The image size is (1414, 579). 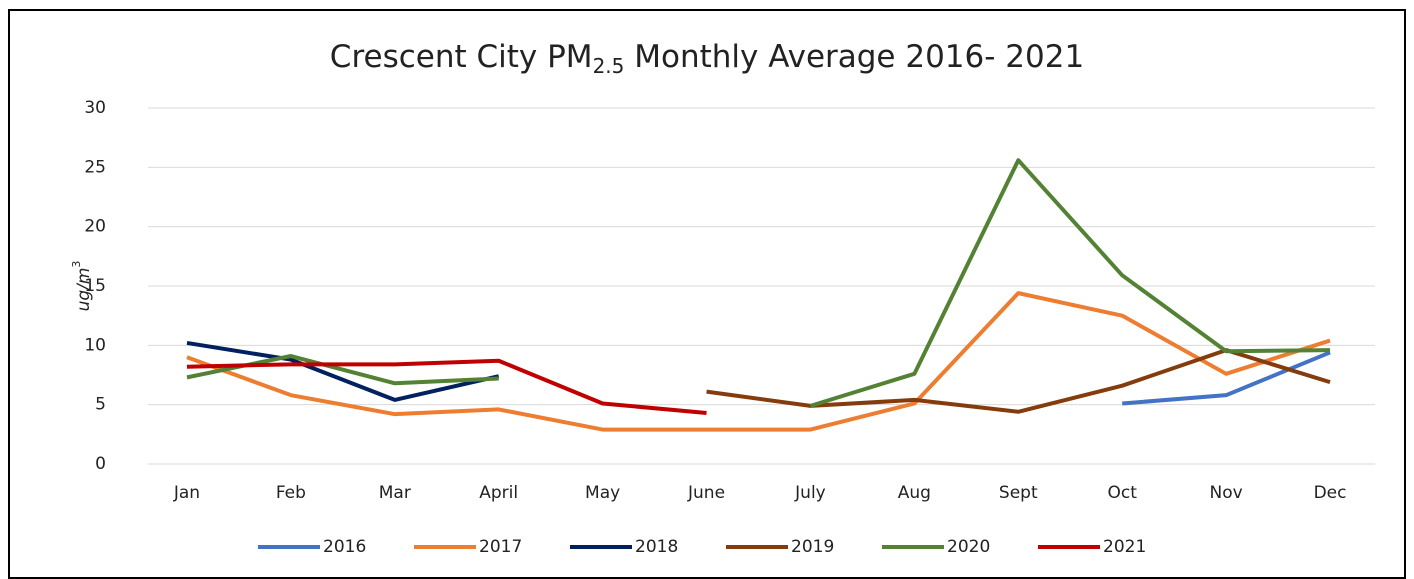 What do you see at coordinates (76, 264) in the screenshot?
I see `y-label-superscript: 3` at bounding box center [76, 264].